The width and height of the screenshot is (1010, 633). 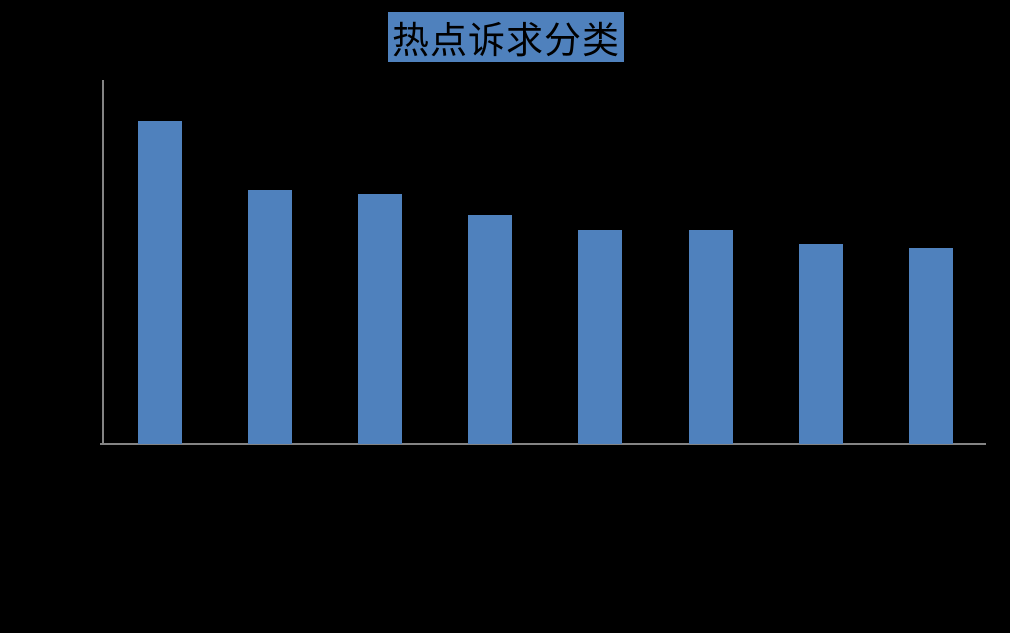 I want to click on x-axis-line, so click(x=543, y=444).